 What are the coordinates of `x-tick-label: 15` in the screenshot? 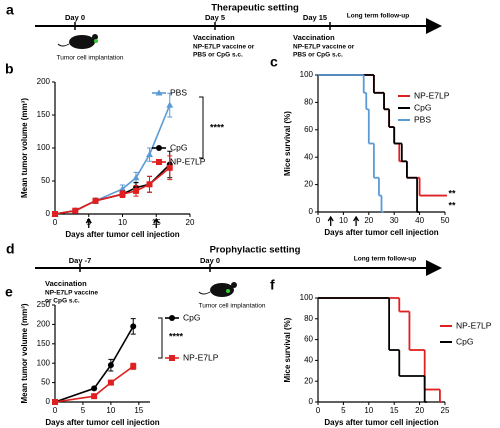 It's located at (394, 410).